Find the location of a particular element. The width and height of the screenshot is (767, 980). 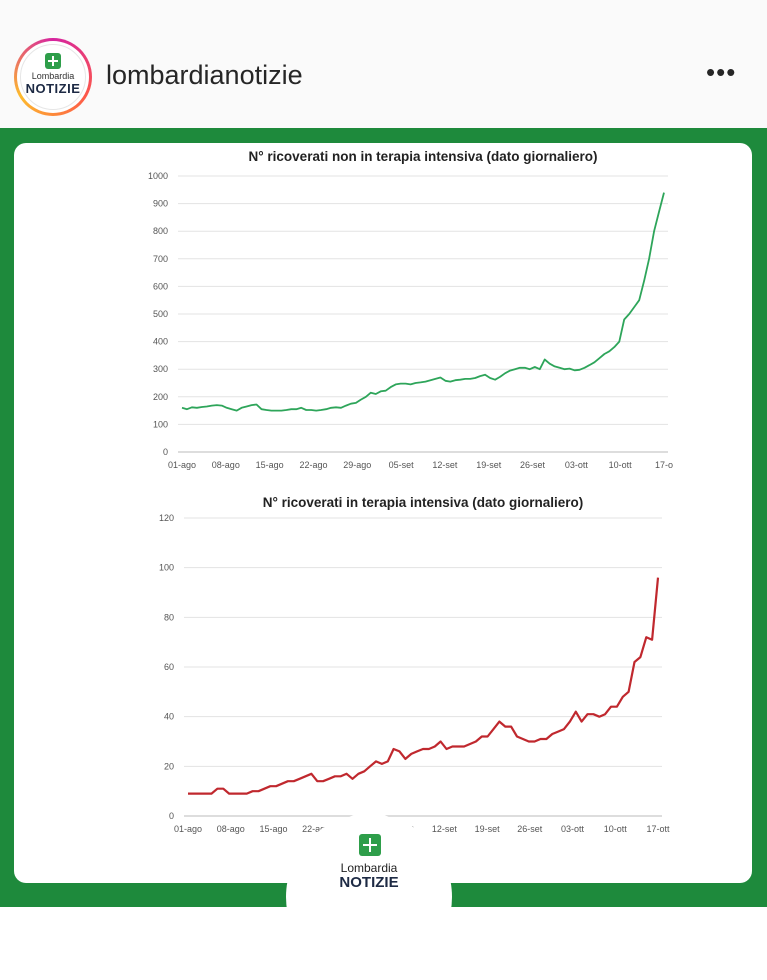

chart-1-y-tick-label: 700 is located at coordinates (160, 259).